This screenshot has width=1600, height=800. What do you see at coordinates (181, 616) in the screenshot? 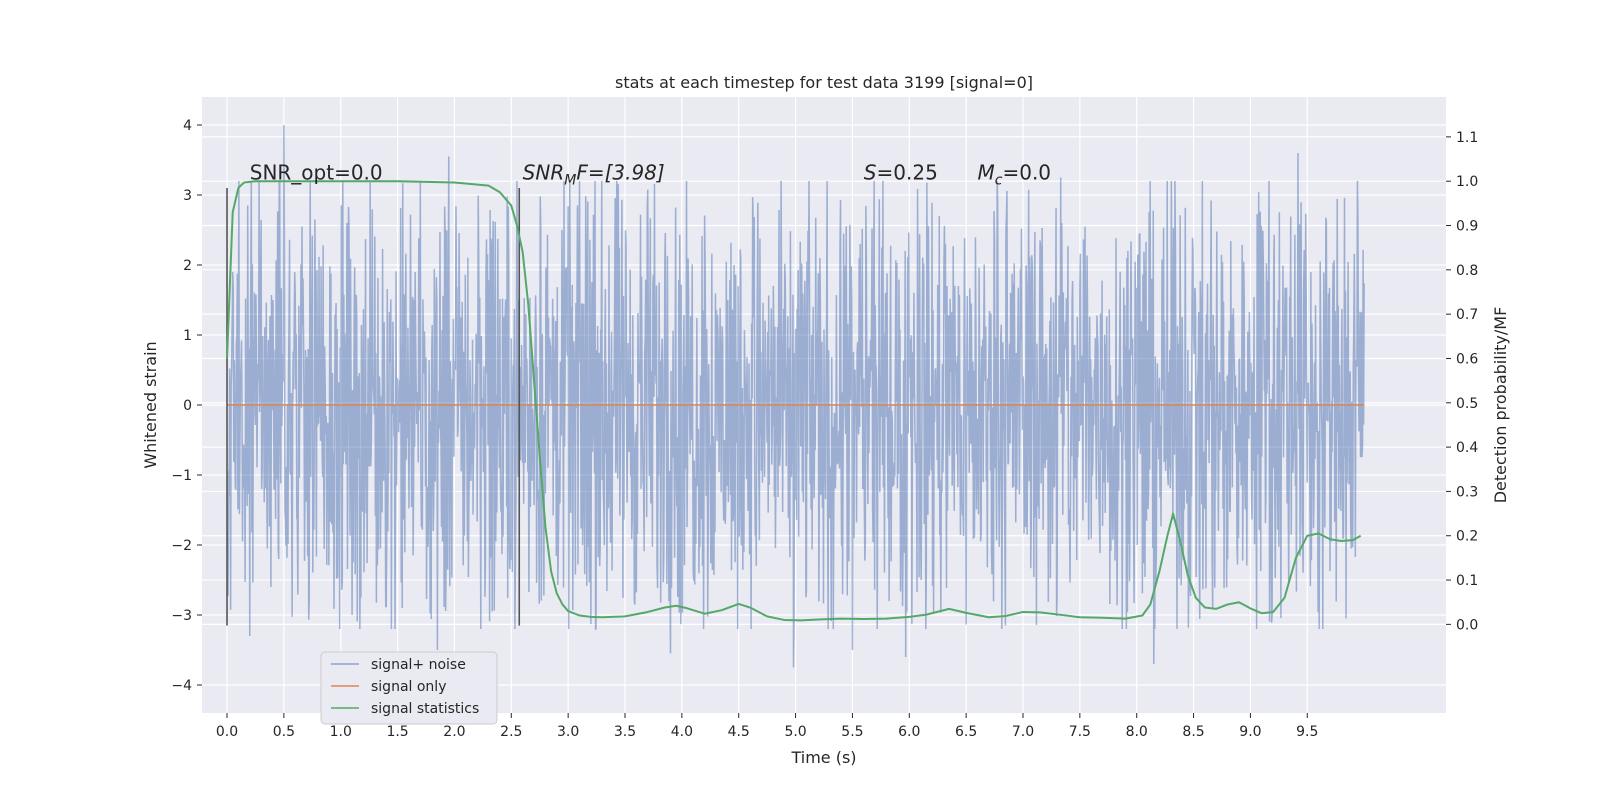
I see `y-tick-label-1: −3` at bounding box center [181, 616].